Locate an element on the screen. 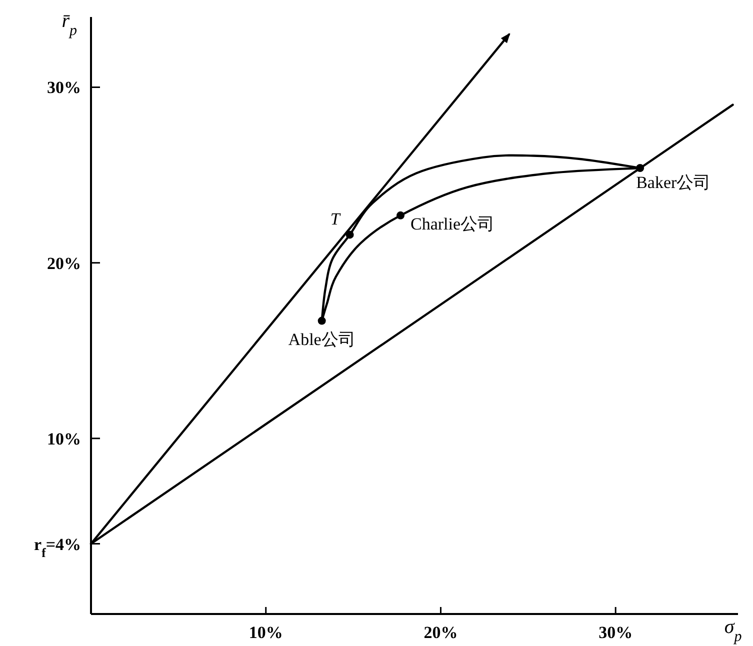 The height and width of the screenshot is (646, 753). y-tick-label: 10% is located at coordinates (64, 438).